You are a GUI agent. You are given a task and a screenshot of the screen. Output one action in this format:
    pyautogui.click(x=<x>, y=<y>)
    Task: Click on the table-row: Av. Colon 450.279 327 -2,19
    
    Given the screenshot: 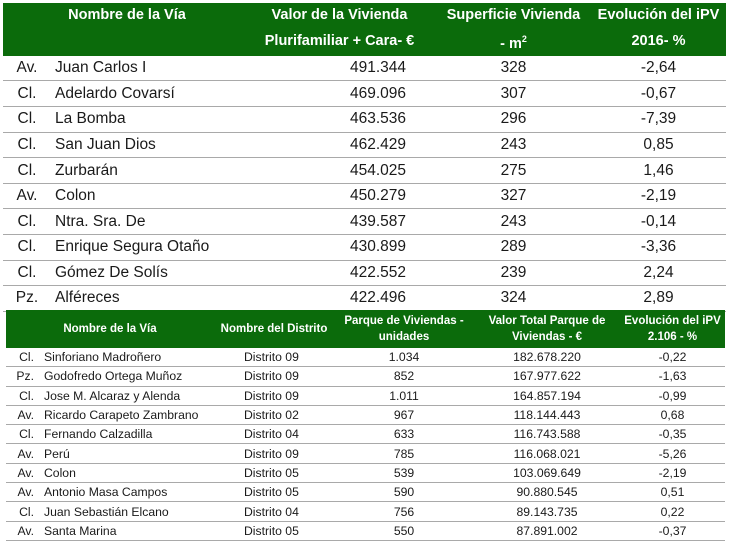 What is the action you would take?
    pyautogui.click(x=364, y=196)
    